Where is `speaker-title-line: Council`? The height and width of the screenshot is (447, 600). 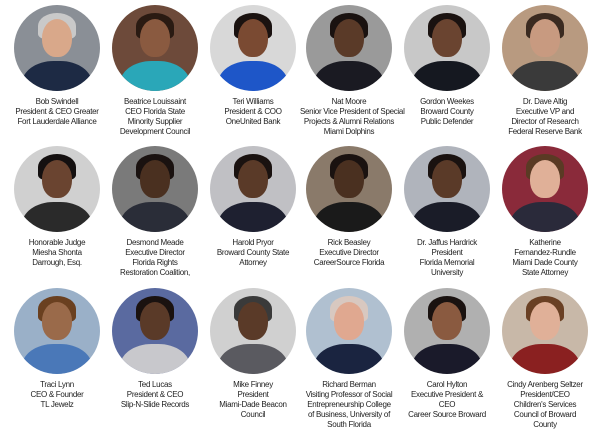
speaker-title-line: Council is located at coordinates (253, 414).